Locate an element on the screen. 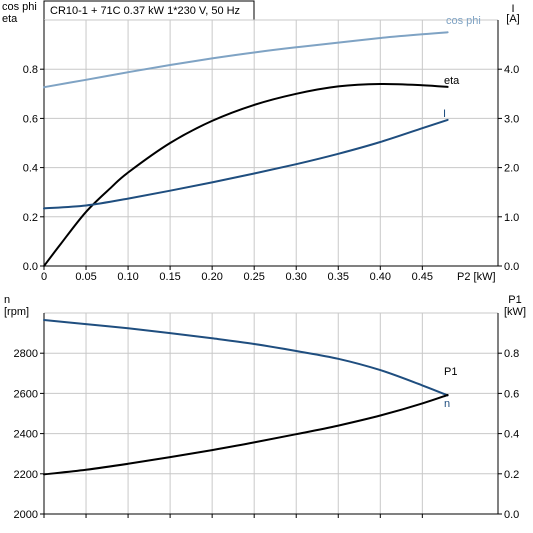  y-left-tick-label: 2400 is located at coordinates (26, 435).